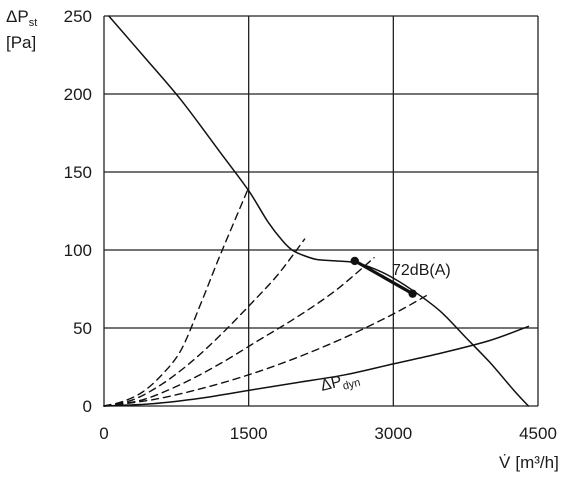  I want to click on y-tick-label: 150, so click(78, 172).